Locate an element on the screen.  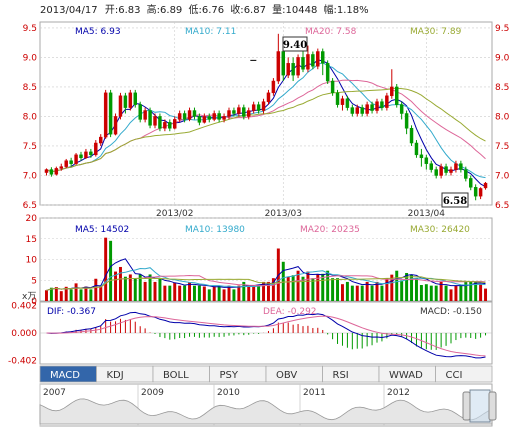
navigator-left-handle is located at coordinates (466, 406).